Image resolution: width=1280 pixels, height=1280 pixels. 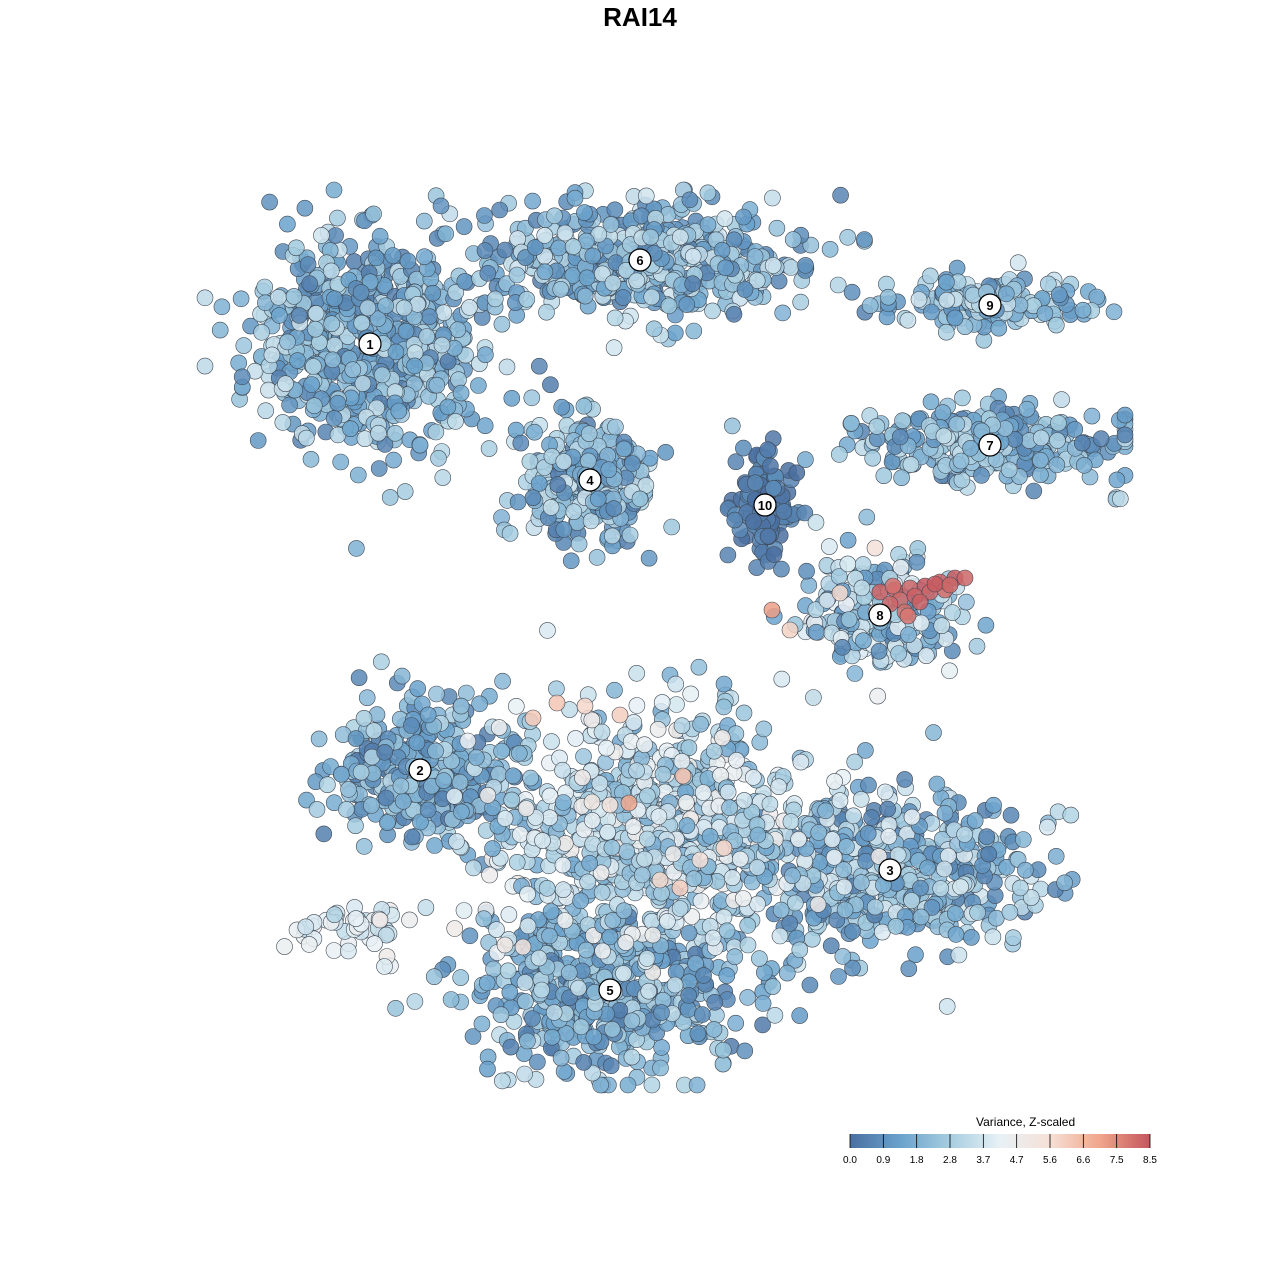 I want to click on cluster-label-7: 7, so click(x=990, y=445).